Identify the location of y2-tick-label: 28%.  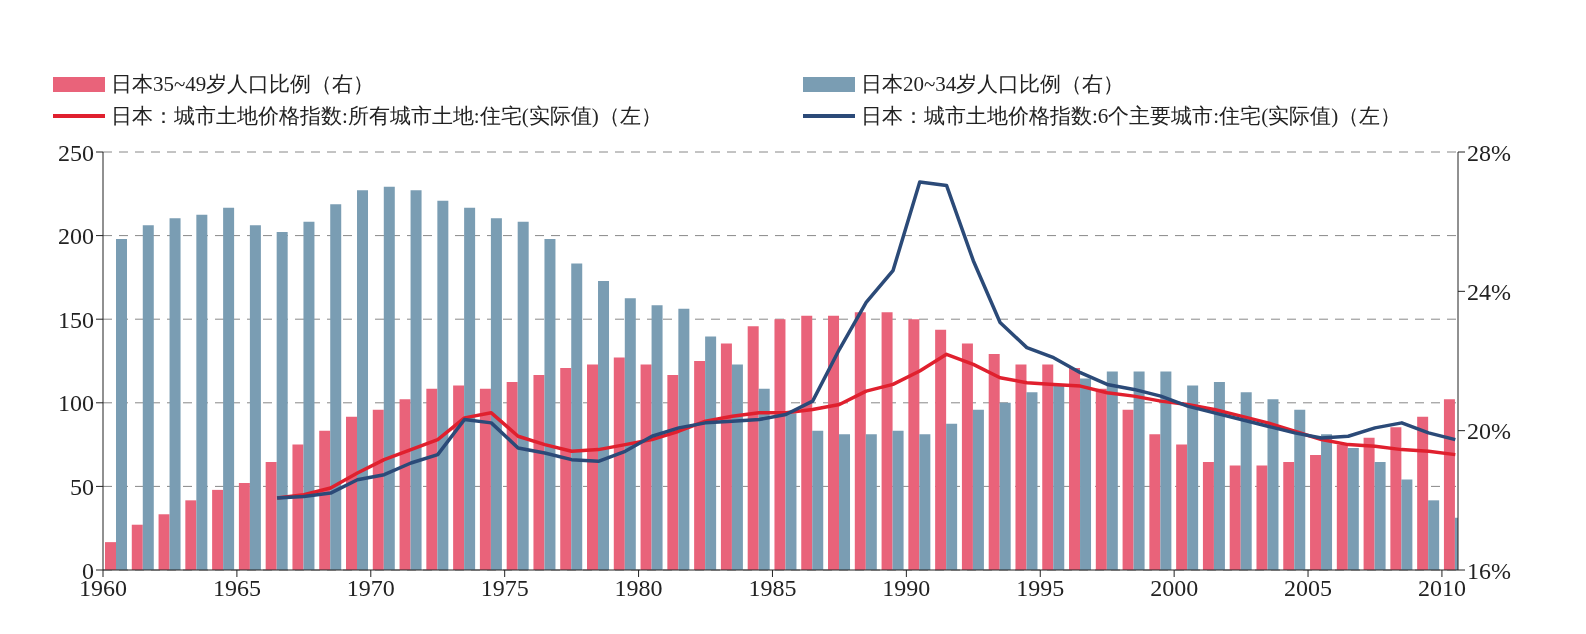
(1489, 152).